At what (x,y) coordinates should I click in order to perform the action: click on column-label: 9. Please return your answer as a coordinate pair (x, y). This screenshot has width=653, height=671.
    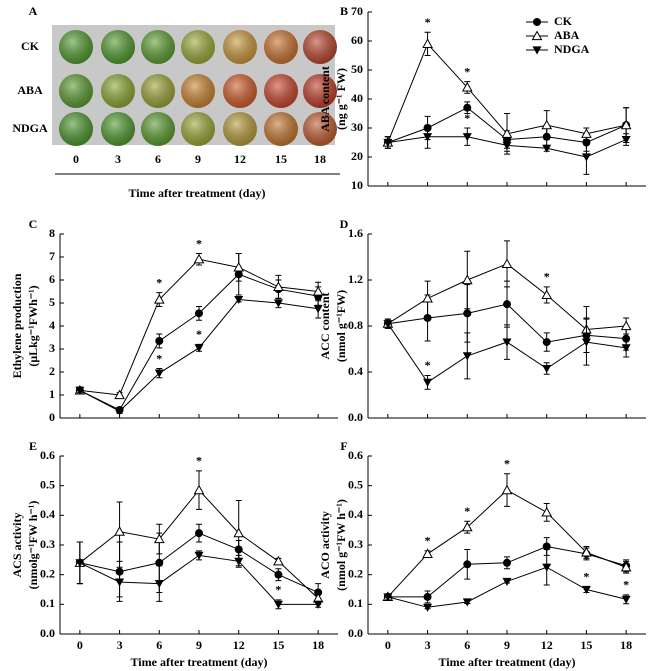
    Looking at the image, I should click on (198, 159).